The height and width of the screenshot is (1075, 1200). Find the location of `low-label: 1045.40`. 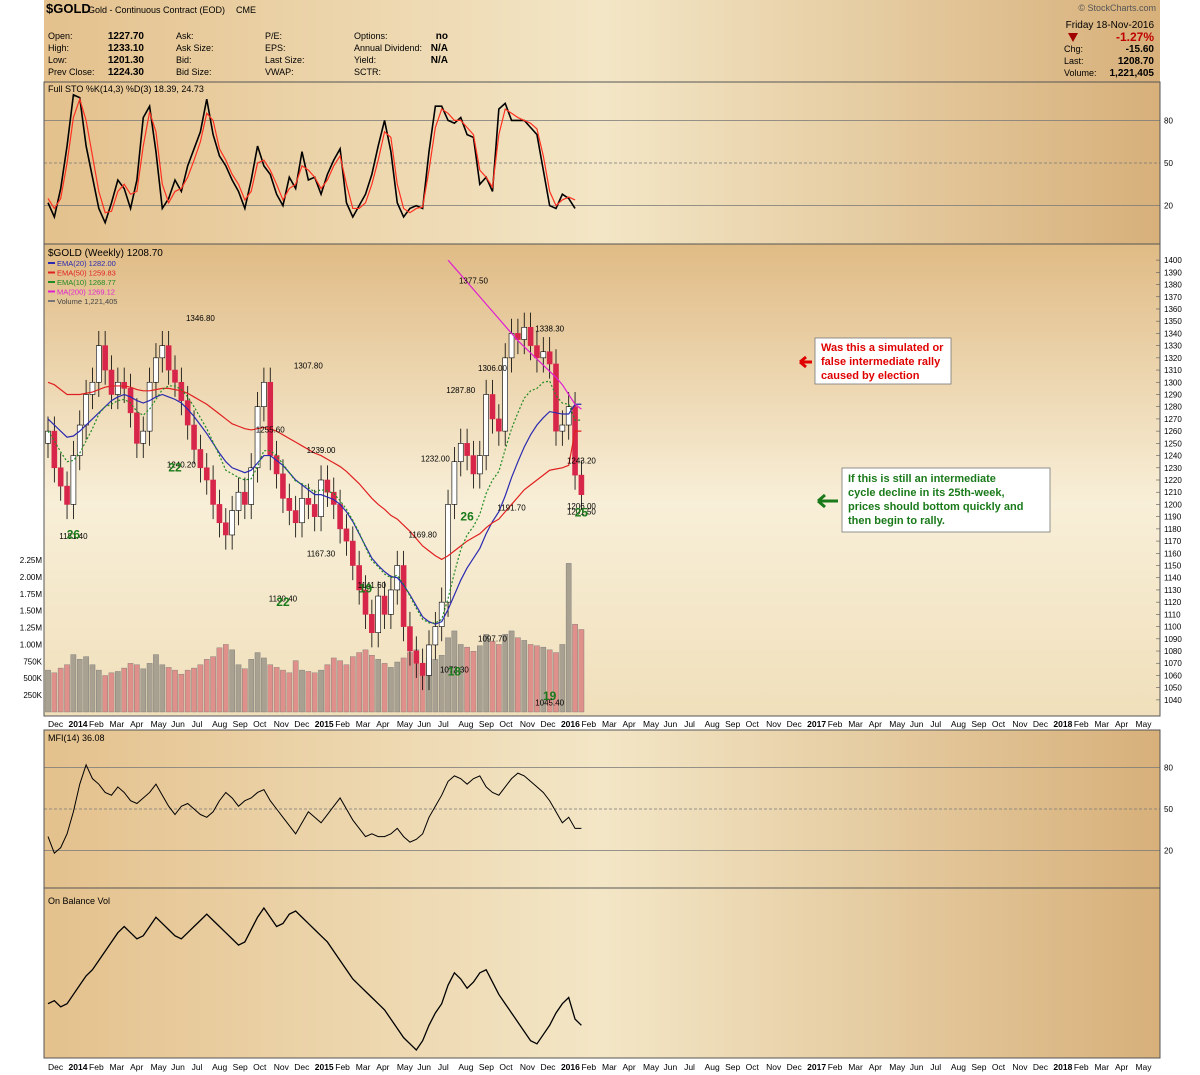

low-label: 1045.40 is located at coordinates (549, 702).